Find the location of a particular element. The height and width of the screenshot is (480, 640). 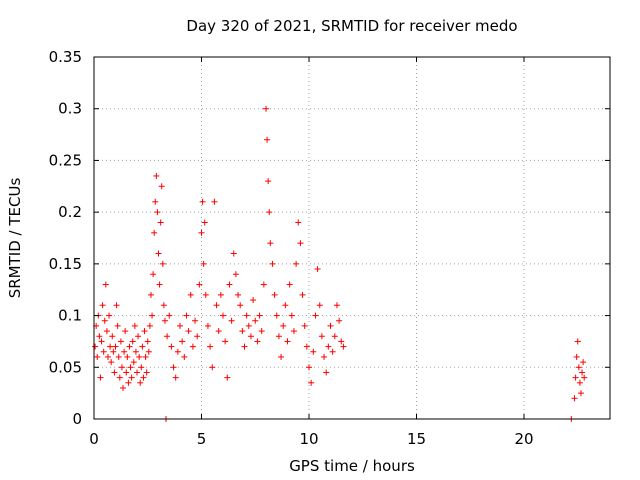

x-tick-label: 0 is located at coordinates (94, 439).